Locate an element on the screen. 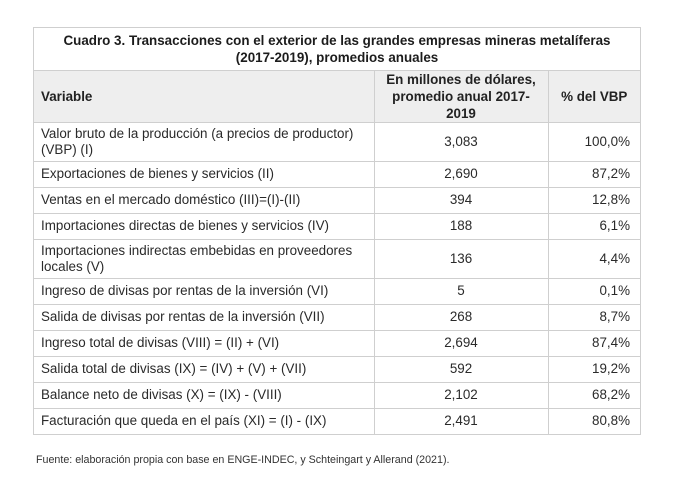 Image resolution: width=680 pixels, height=486 pixels. cell-value: 188 is located at coordinates (460, 226).